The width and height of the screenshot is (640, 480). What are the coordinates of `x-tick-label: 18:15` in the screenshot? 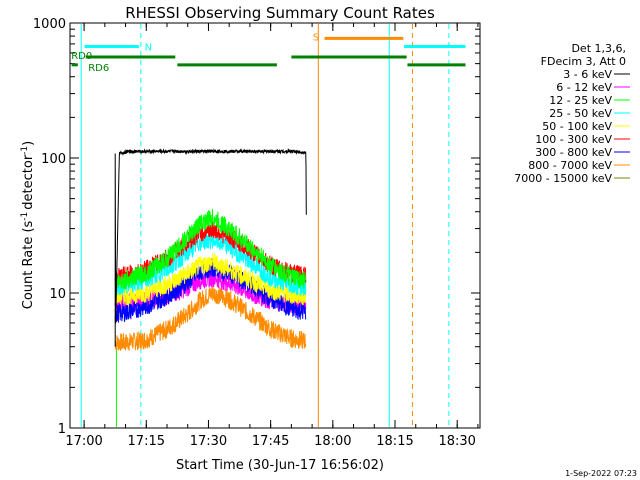 It's located at (394, 441).